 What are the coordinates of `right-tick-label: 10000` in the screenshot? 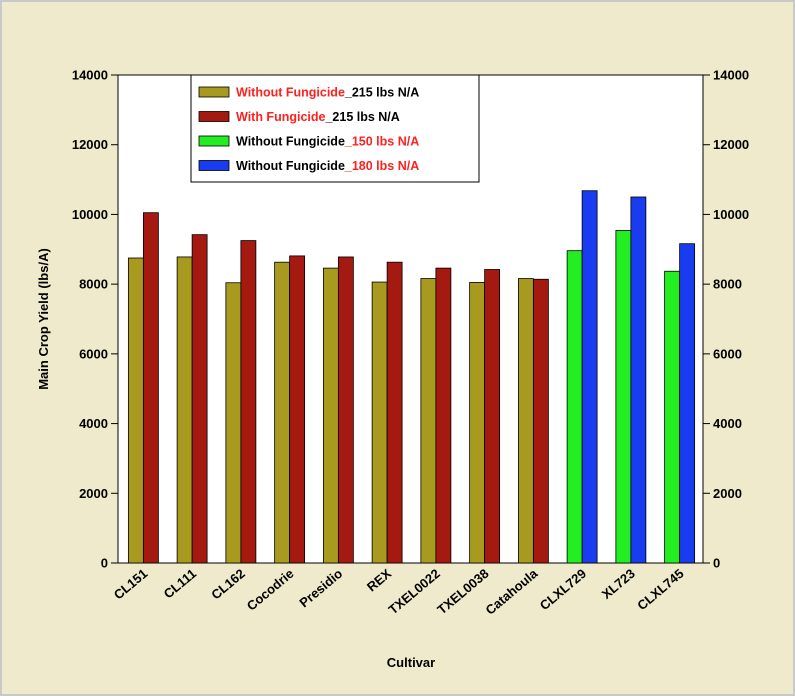 It's located at (731, 214).